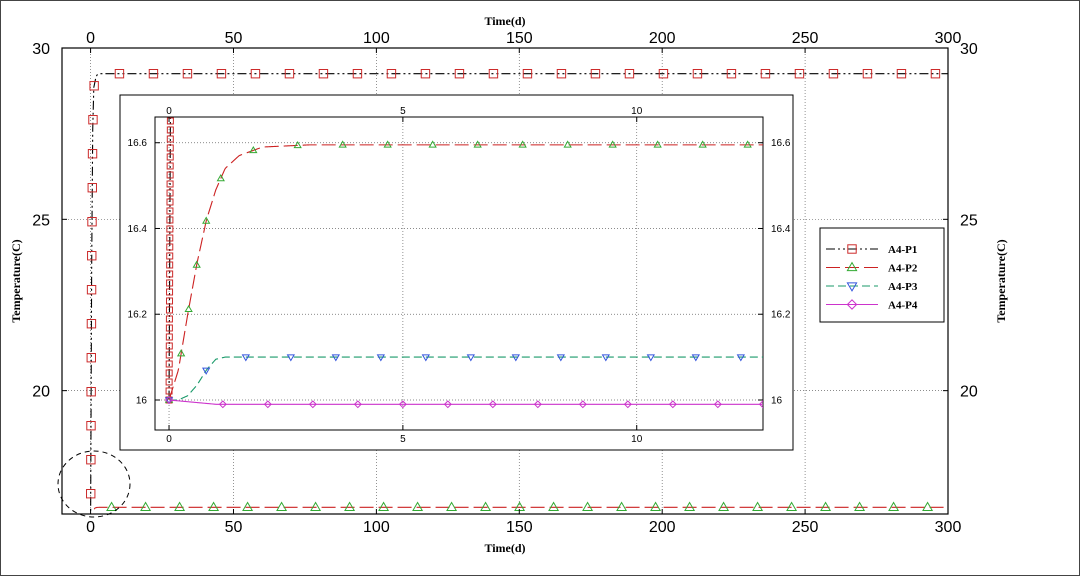 This screenshot has width=1080, height=576. What do you see at coordinates (903, 287) in the screenshot?
I see `legend-label-A4-P3: A4-P3` at bounding box center [903, 287].